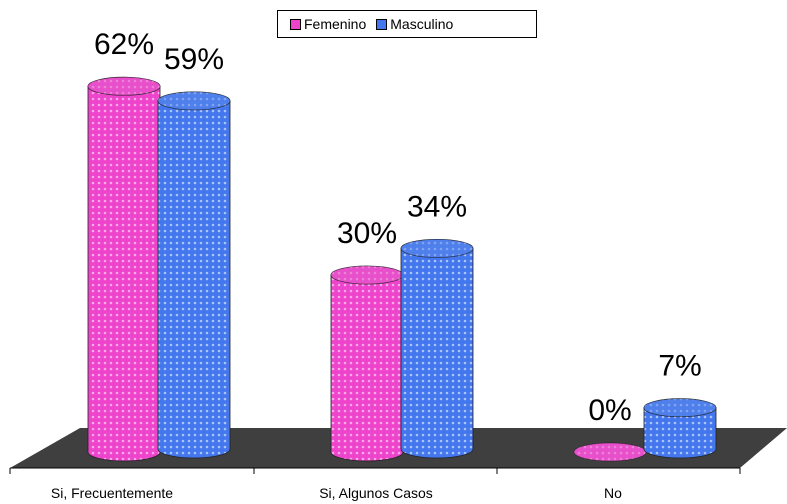  I want to click on category-label-0: Si, Frecuentemente, so click(112, 493).